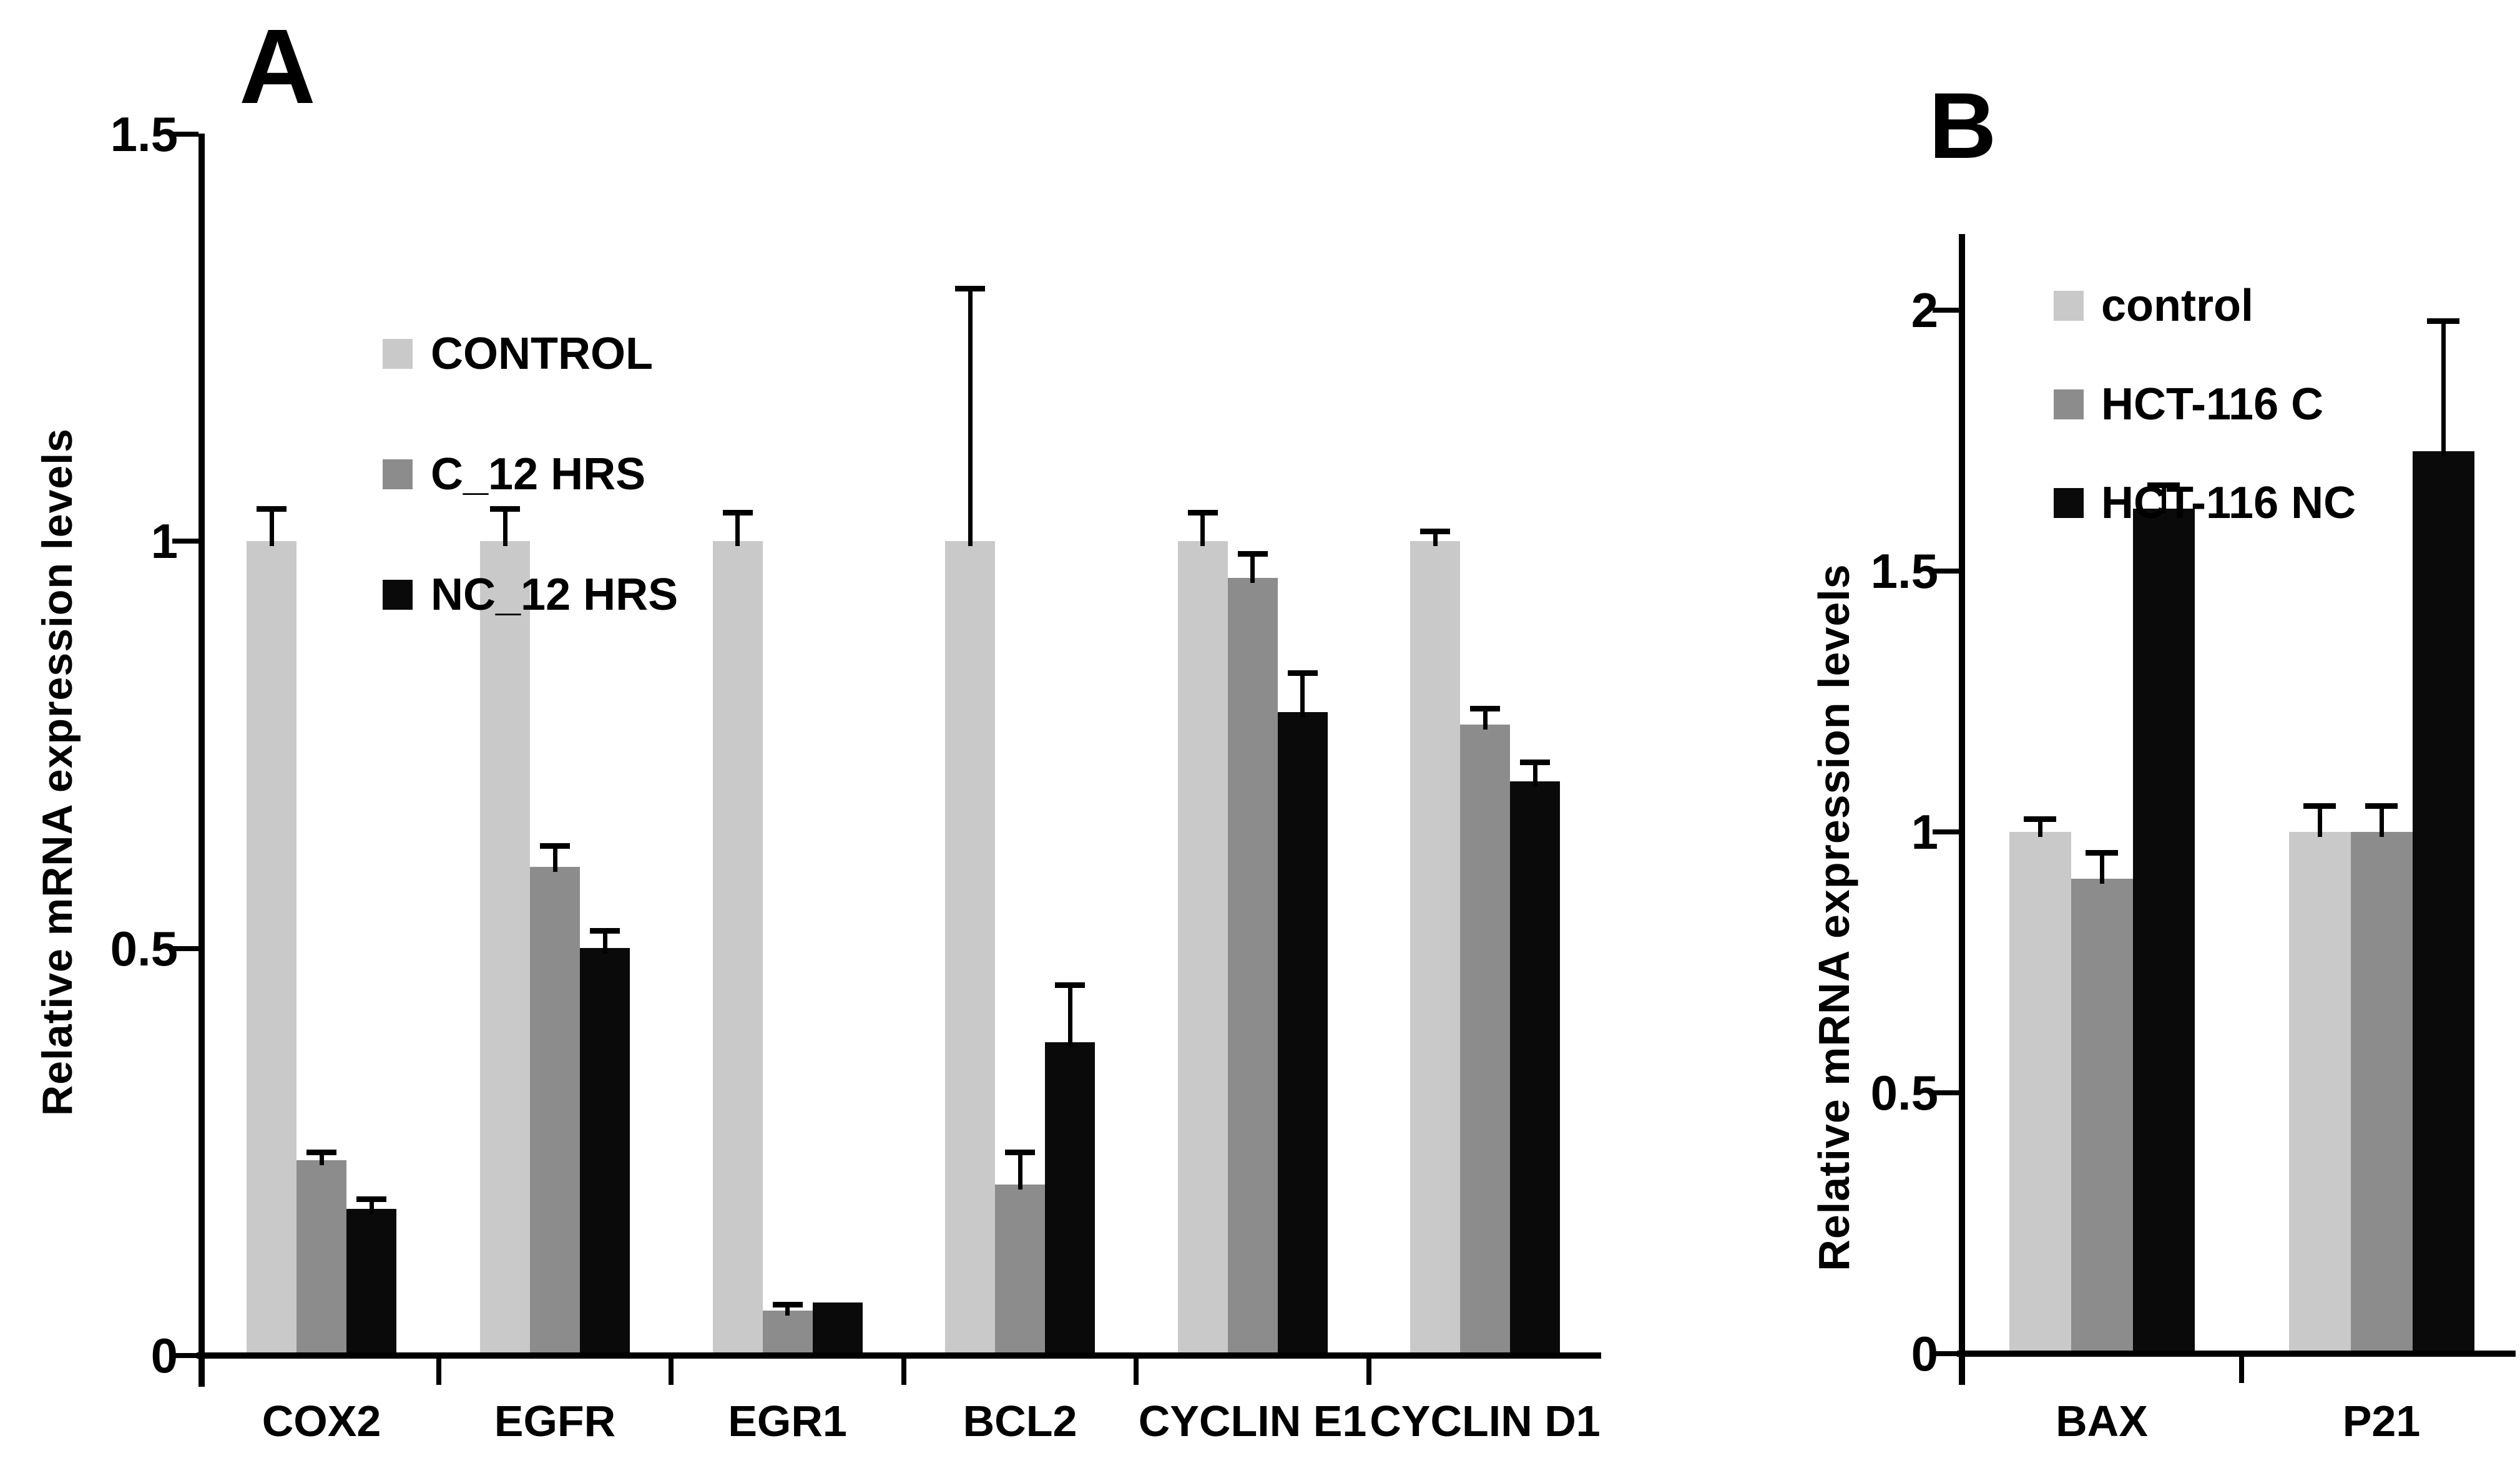 Image resolution: width=2520 pixels, height=1466 pixels. What do you see at coordinates (1252, 1421) in the screenshot?
I see `category-label: CYCLIN E1` at bounding box center [1252, 1421].